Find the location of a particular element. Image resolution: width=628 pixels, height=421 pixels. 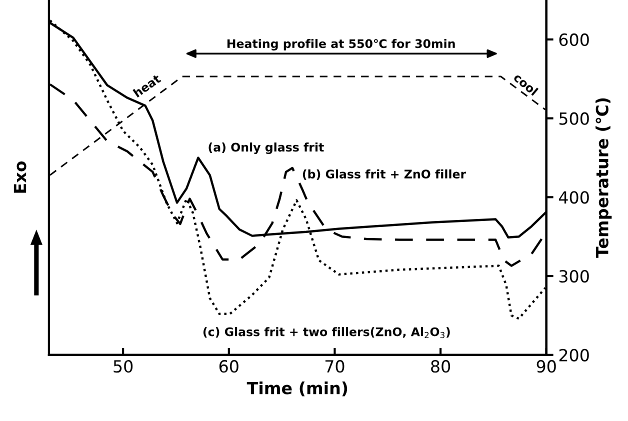

series-label: (c) Glass frit + two fillers(ZnO, Al$_{2}$O$_{3}$) is located at coordinates (326, 332).